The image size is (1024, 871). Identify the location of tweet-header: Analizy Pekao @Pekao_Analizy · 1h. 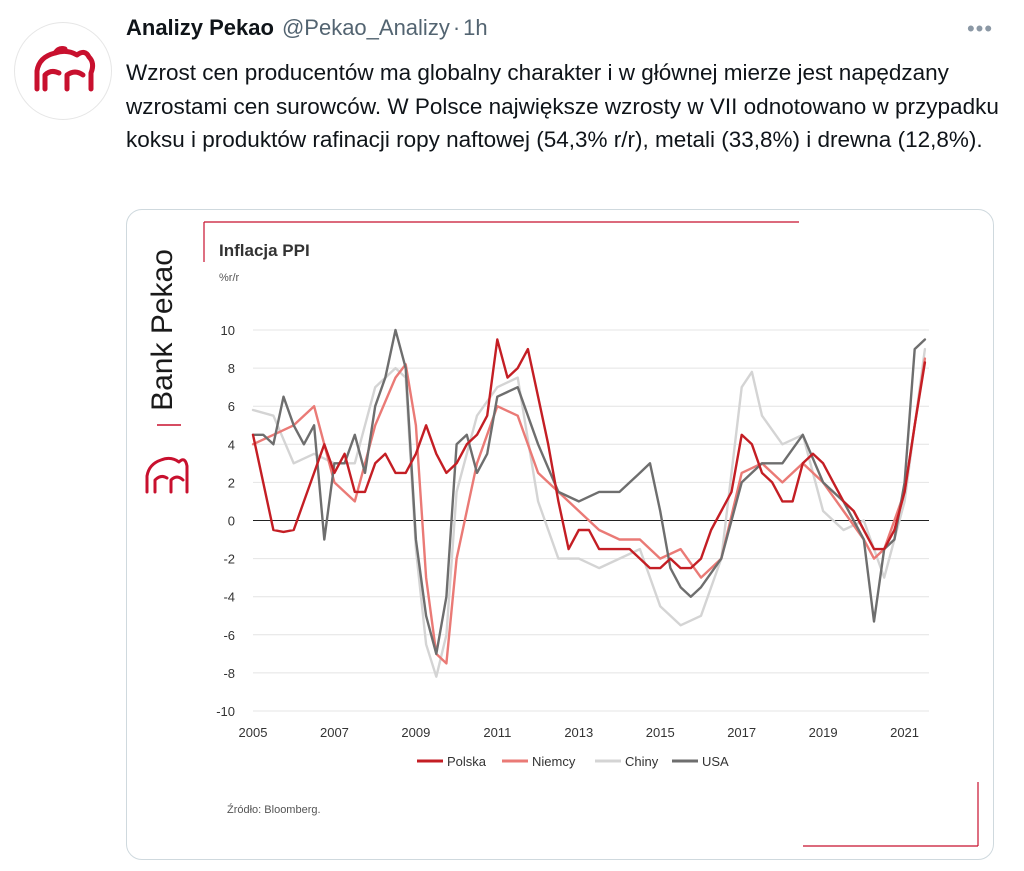
(307, 30).